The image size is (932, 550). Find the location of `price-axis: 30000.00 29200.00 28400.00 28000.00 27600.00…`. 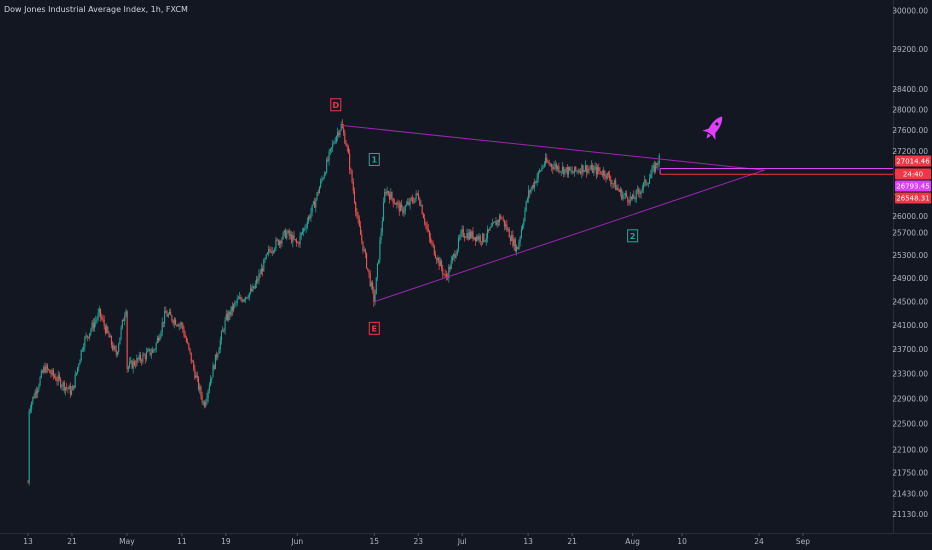

price-axis: 30000.00 29200.00 28400.00 28000.00 27600.00… is located at coordinates (910, 262).